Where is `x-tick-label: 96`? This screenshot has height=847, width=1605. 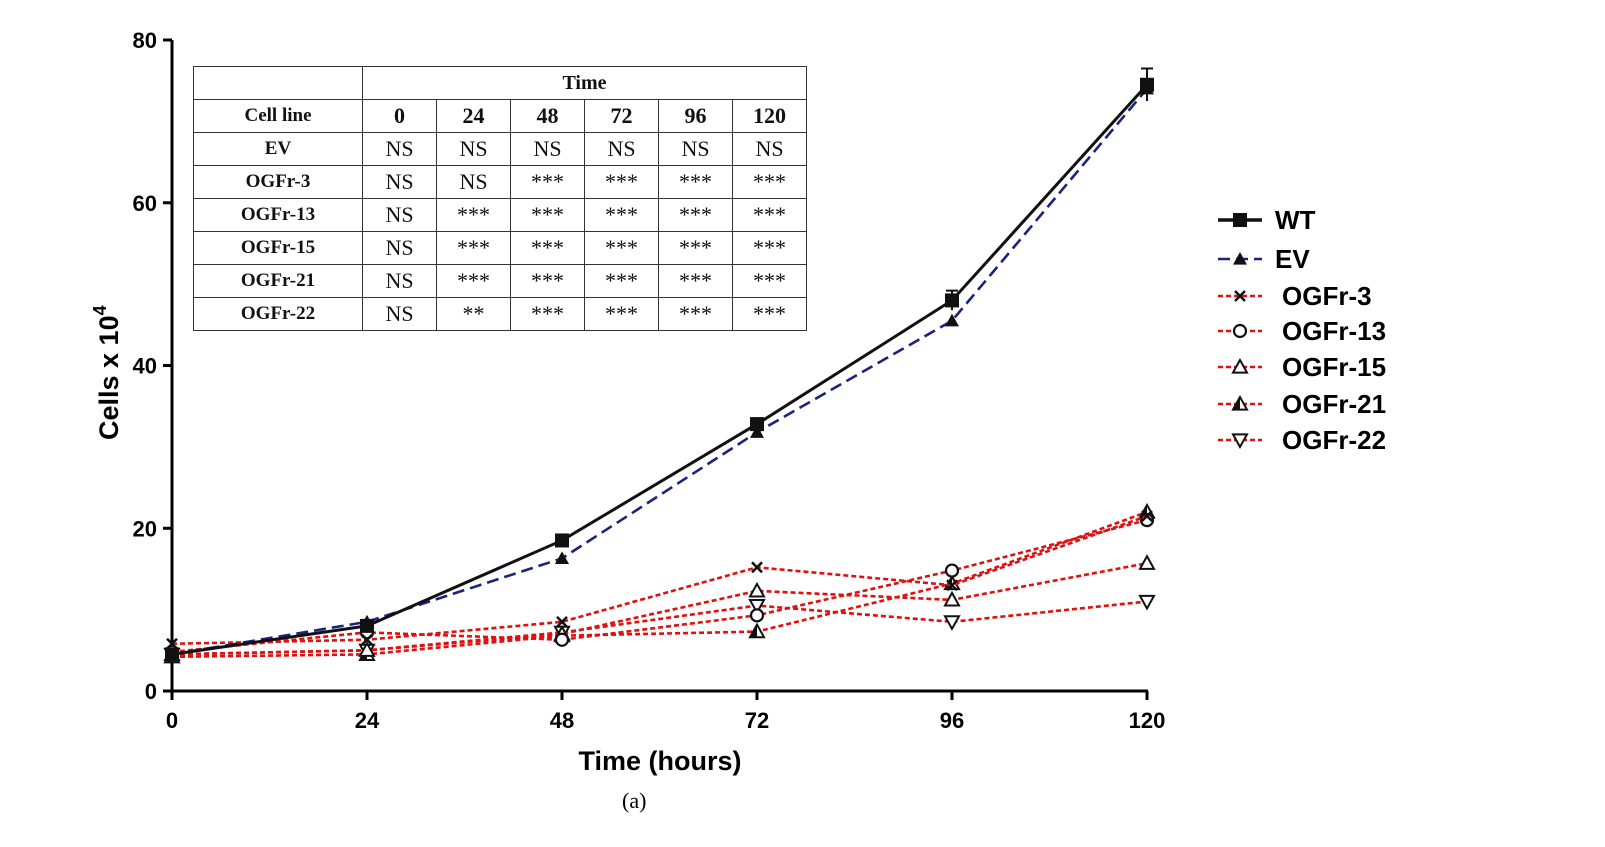 x-tick-label: 96 is located at coordinates (952, 720).